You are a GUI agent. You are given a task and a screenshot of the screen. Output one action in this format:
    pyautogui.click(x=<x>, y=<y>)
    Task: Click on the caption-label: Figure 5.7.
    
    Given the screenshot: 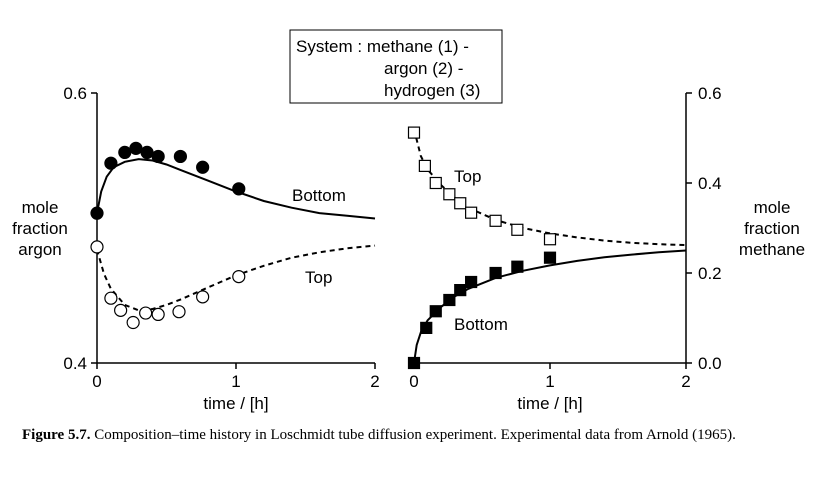 What is the action you would take?
    pyautogui.click(x=56, y=435)
    